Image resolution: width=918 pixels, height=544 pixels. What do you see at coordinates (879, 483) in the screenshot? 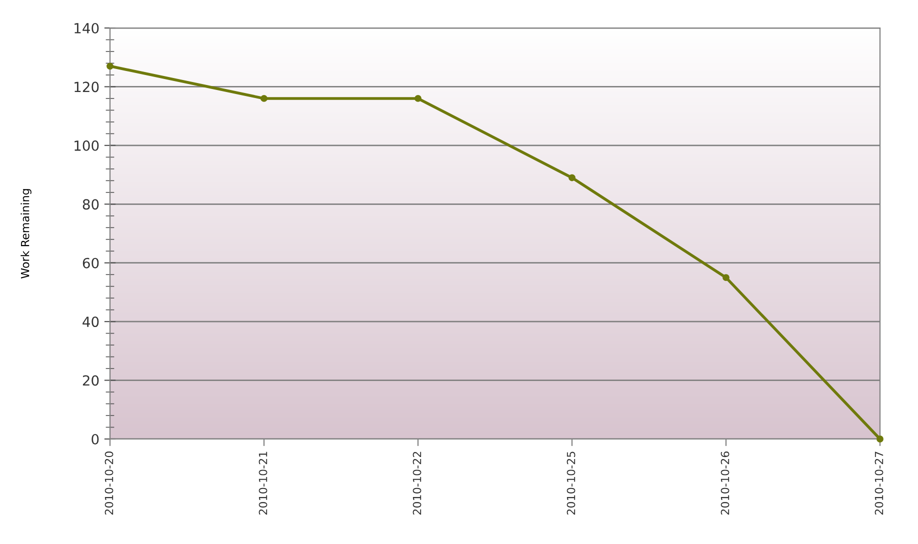
I see `x-tick-label: 2010-10-27` at bounding box center [879, 483].